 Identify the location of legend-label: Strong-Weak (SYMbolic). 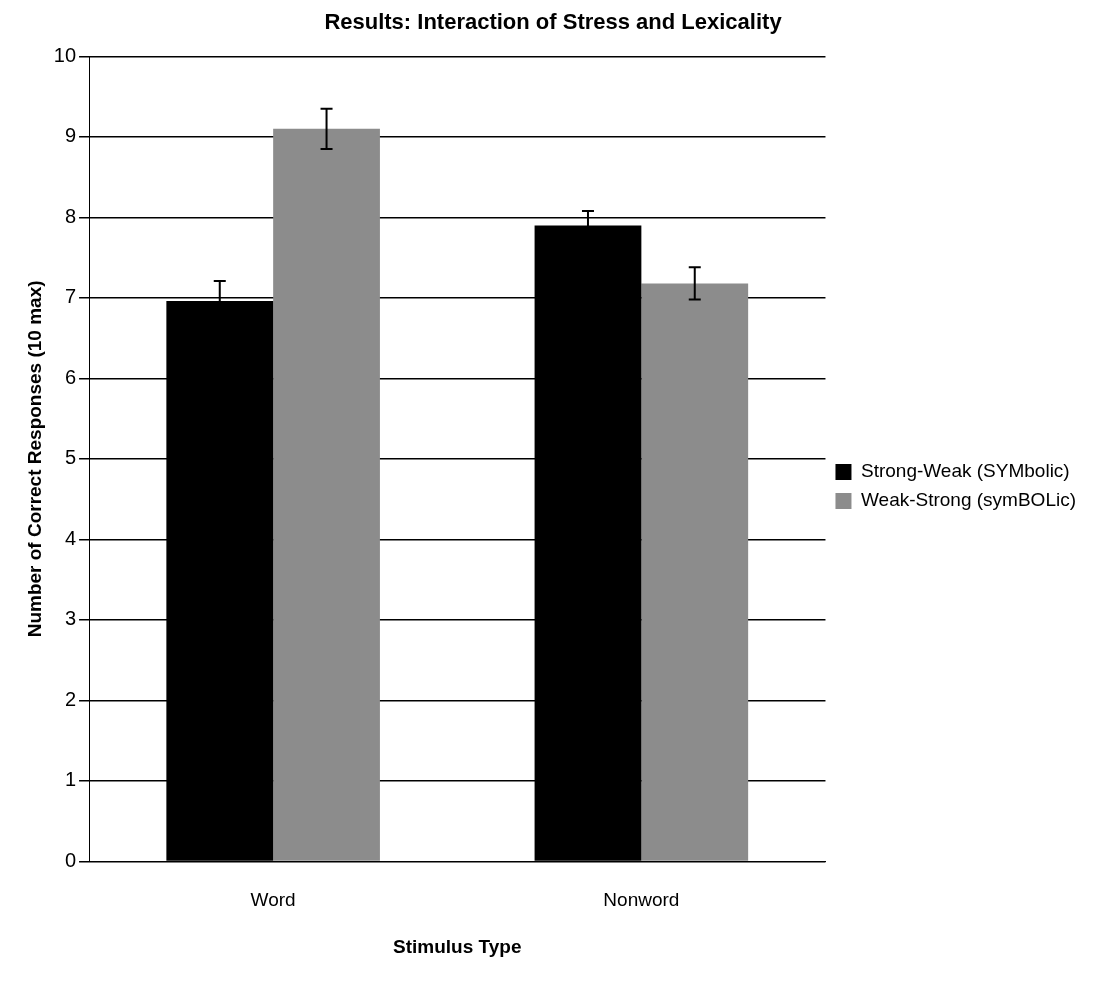
(965, 471).